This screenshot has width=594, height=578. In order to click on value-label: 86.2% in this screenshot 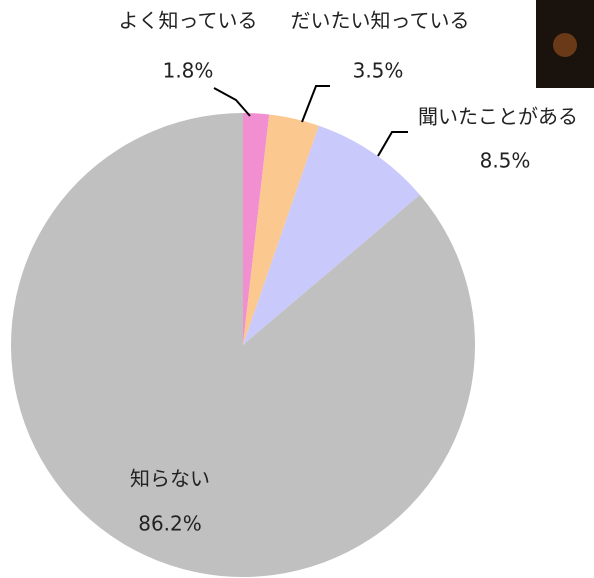, I will do `click(170, 524)`.